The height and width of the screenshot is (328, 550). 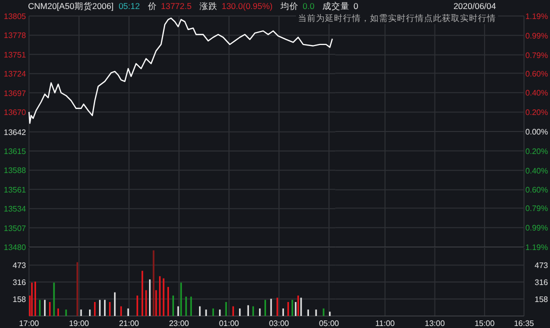 I want to click on y-tick-label: 13697, so click(x=15, y=93).